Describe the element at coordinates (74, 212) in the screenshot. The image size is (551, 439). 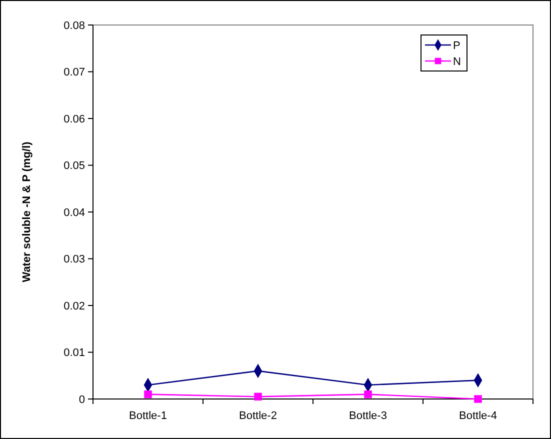
I see `y-tick-label: 0.04` at that location.